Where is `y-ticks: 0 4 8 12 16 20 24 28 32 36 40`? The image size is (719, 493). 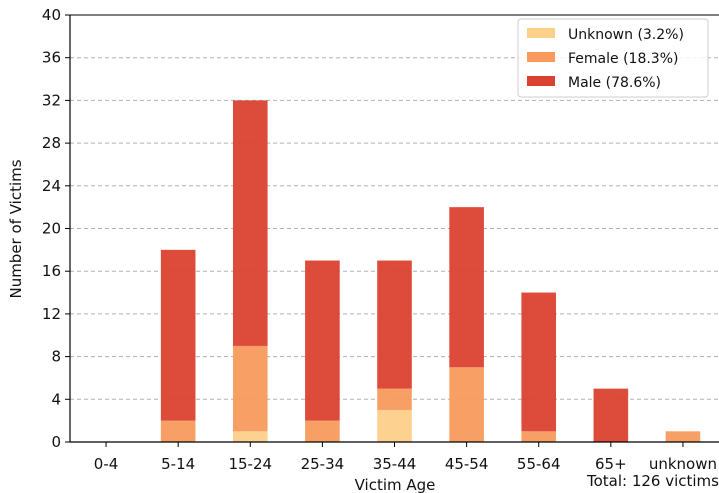
y-ticks: 0 4 8 12 16 20 24 28 32 36 40 is located at coordinates (56, 228).